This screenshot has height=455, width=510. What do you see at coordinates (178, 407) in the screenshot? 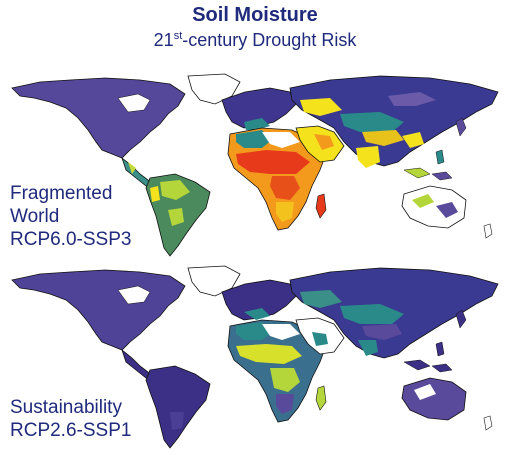
I see `south-america` at bounding box center [178, 407].